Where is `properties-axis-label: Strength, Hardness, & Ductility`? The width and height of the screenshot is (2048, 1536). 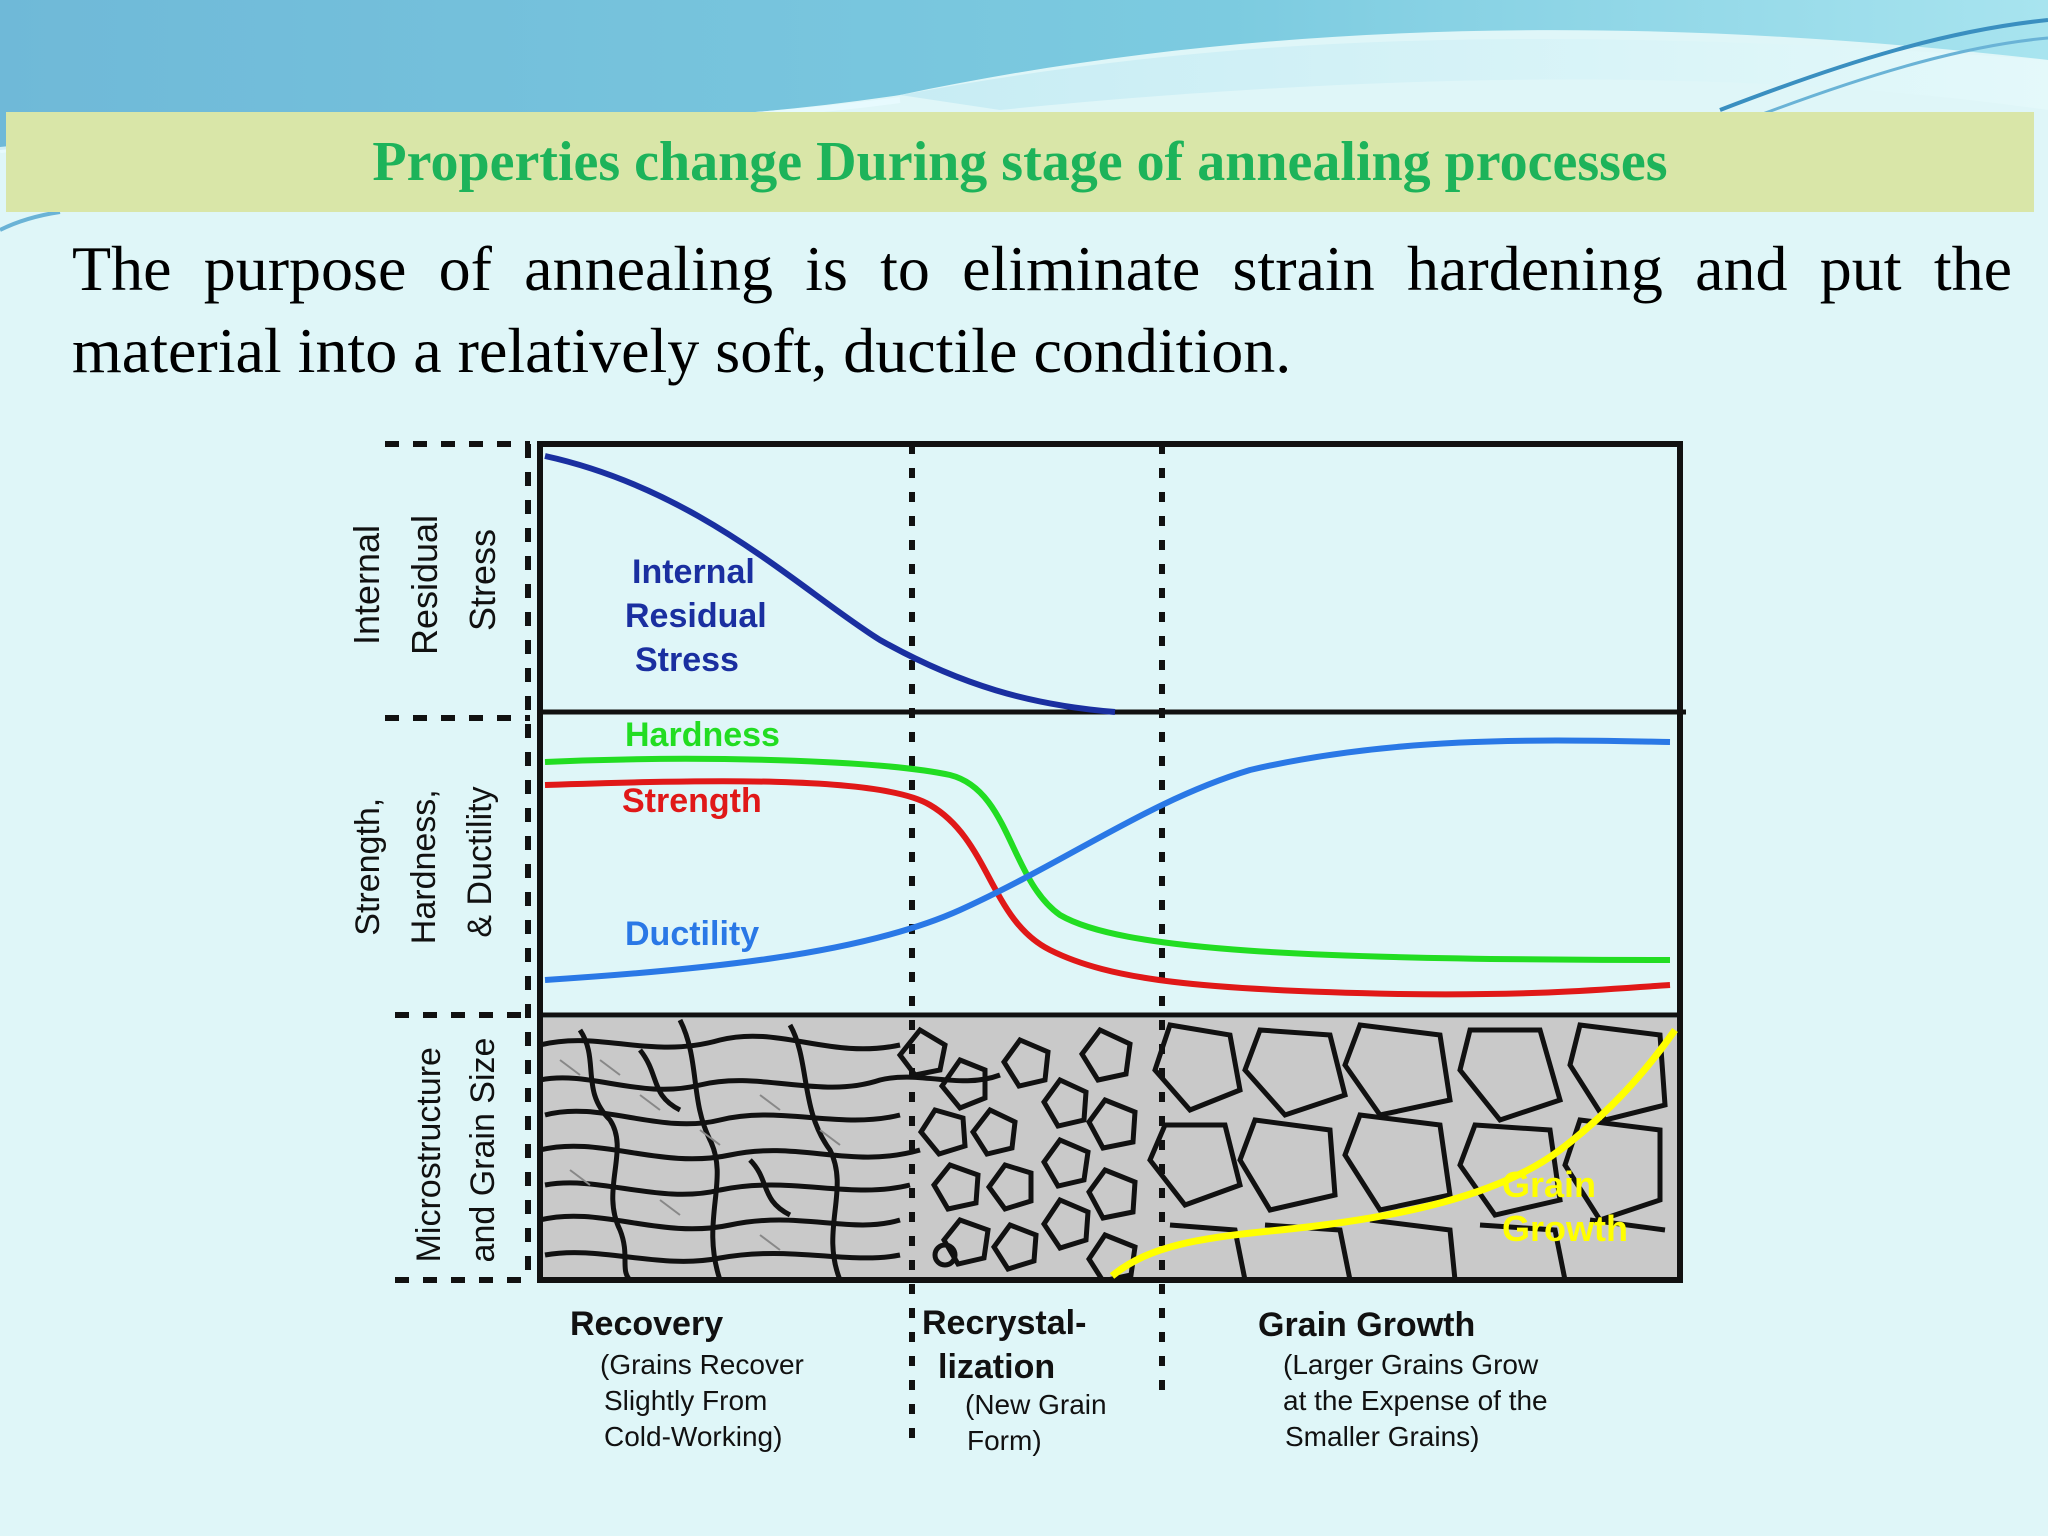
properties-axis-label: Strength, Hardness, & Ductility is located at coordinates (424, 862).